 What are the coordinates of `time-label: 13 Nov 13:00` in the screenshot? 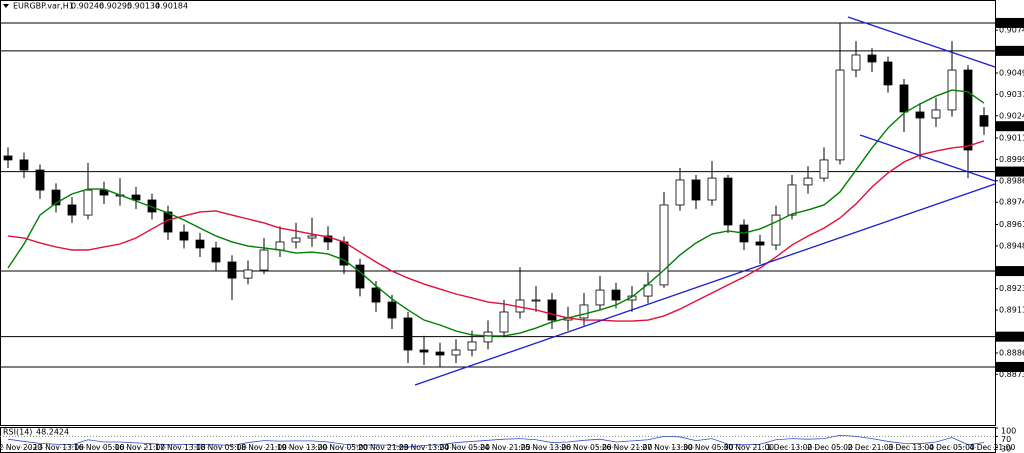 It's located at (58, 447).